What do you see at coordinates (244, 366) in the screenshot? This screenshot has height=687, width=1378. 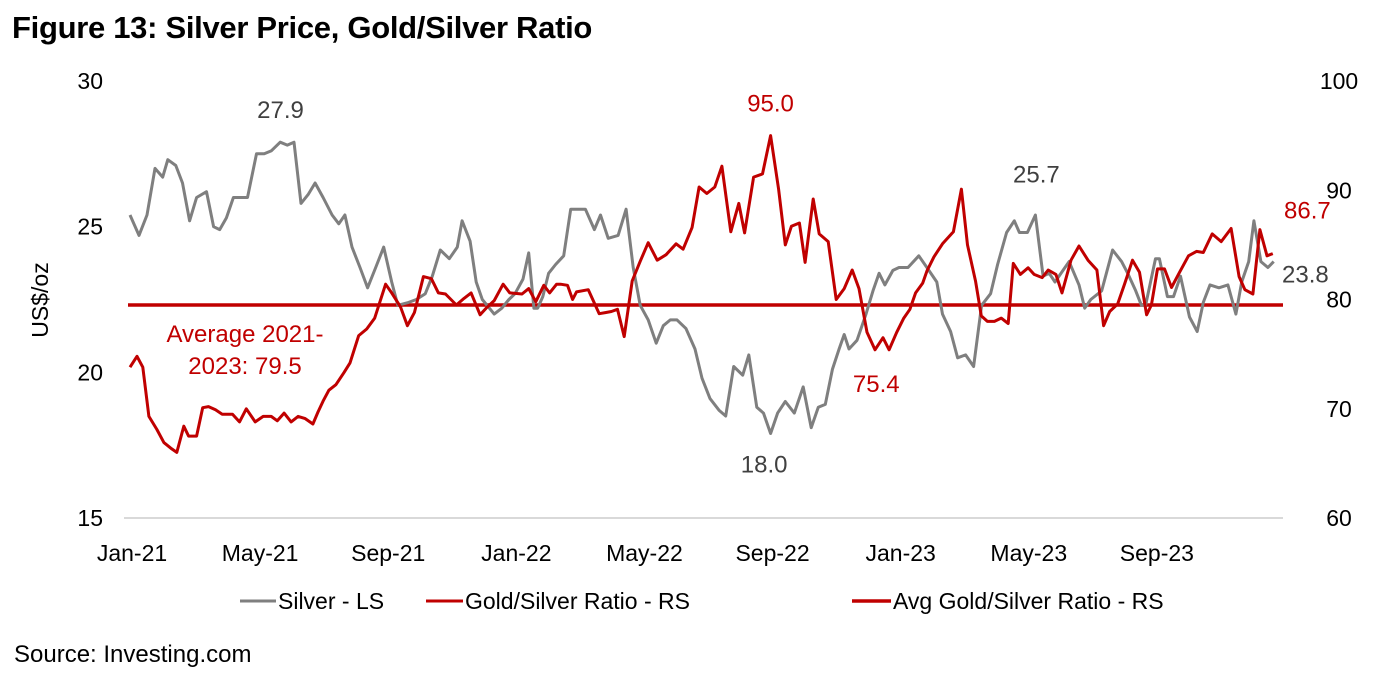 I see `avg-annotation-line2: 2023: 79.5` at bounding box center [244, 366].